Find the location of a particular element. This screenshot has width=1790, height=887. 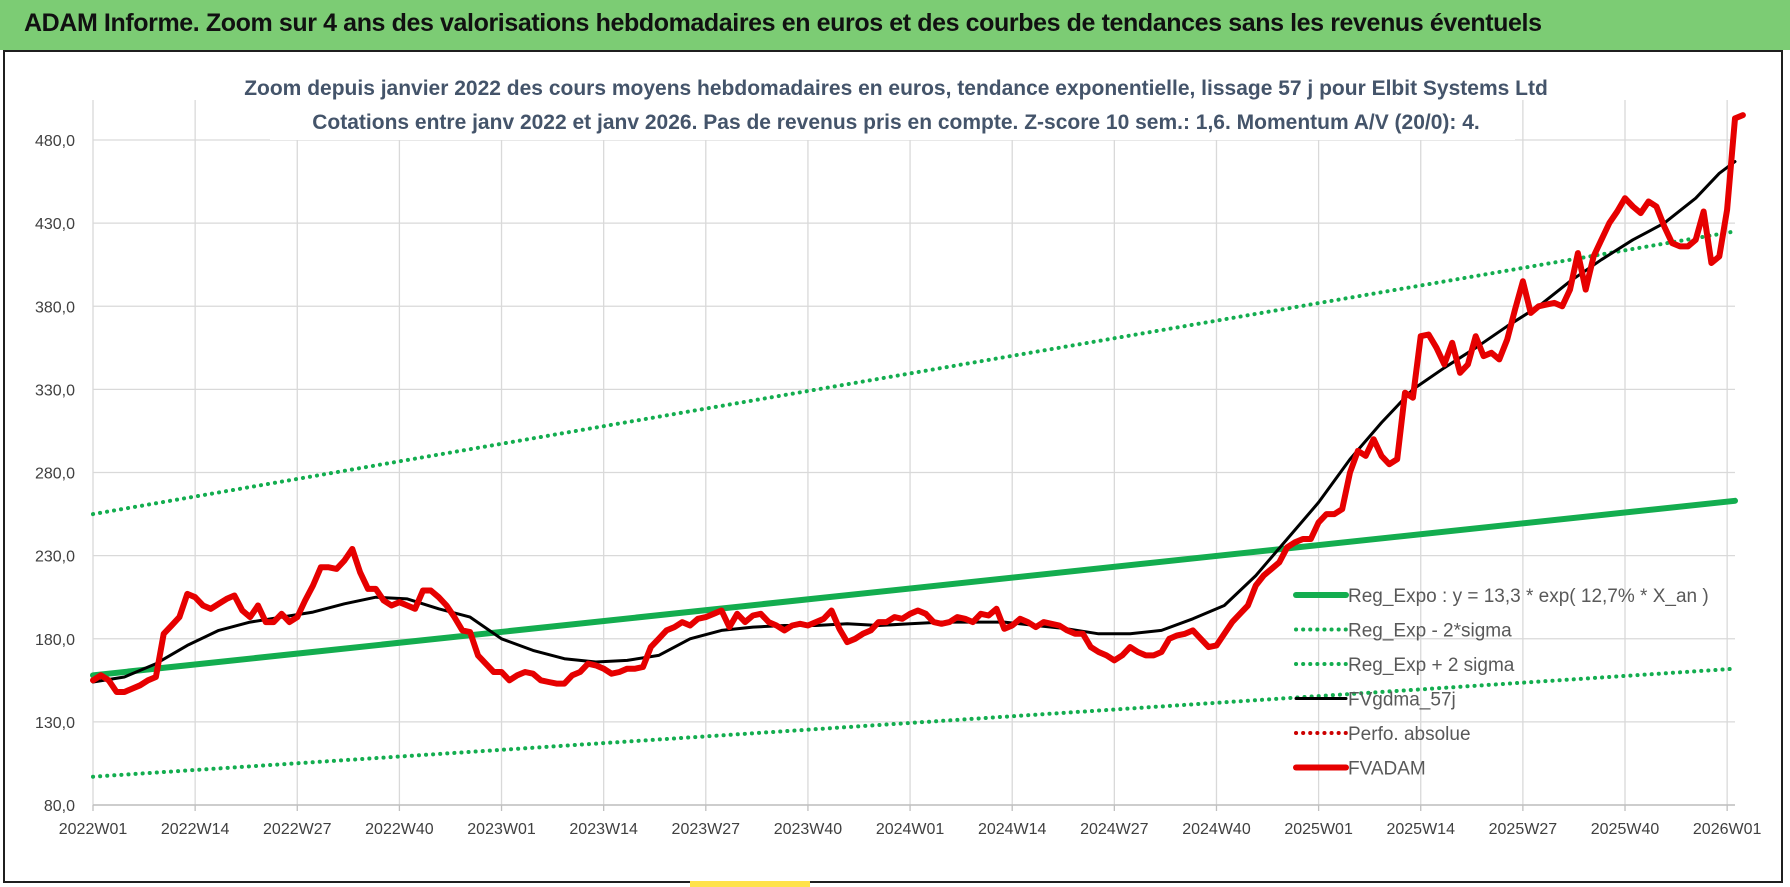

title-background is located at coordinates (892, 104).